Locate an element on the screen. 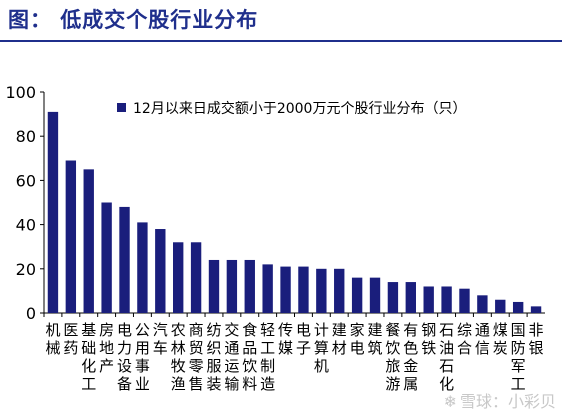 The width and height of the screenshot is (562, 415). svg-text: 游 is located at coordinates (392, 384).